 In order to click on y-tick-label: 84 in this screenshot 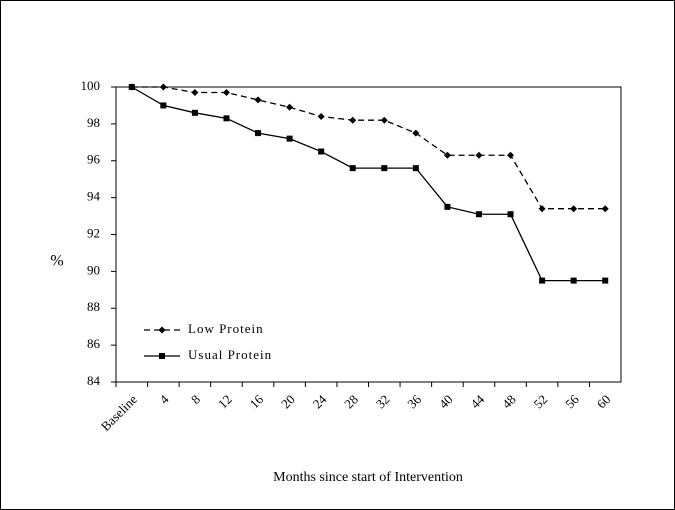, I will do `click(94, 380)`.